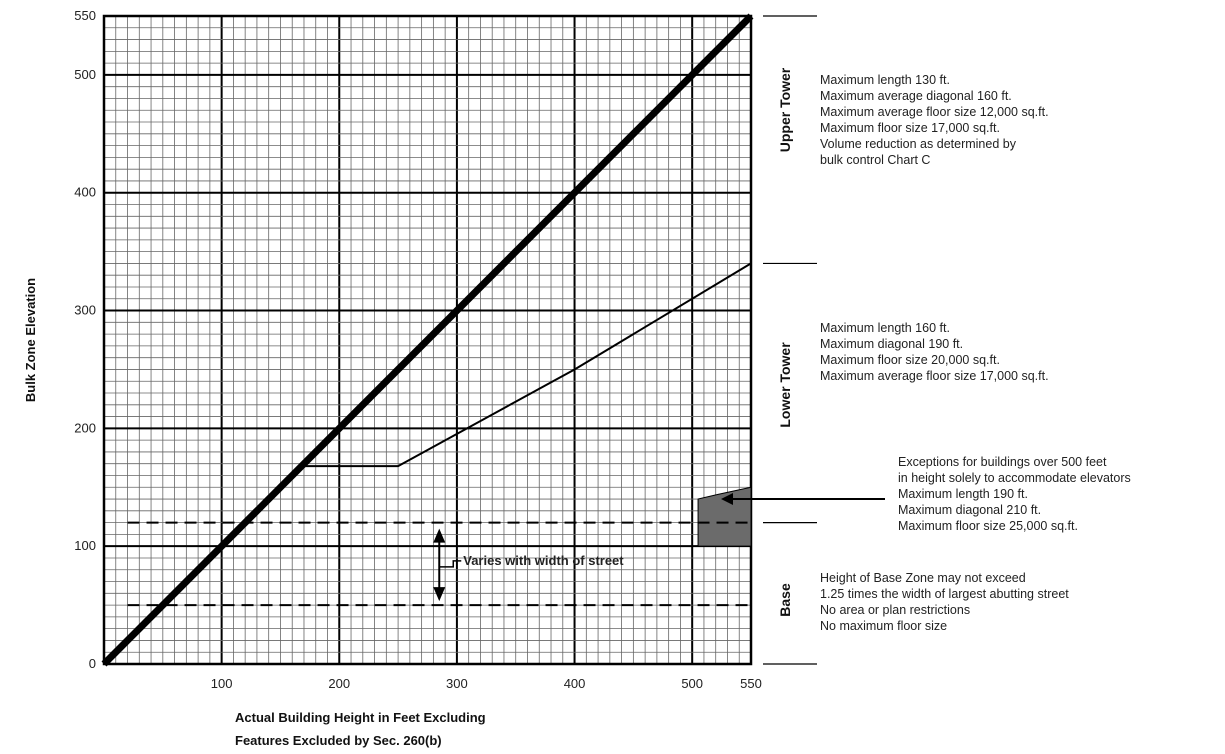 The width and height of the screenshot is (1225, 754). I want to click on upper-tower-note: bulk control Chart C, so click(875, 160).